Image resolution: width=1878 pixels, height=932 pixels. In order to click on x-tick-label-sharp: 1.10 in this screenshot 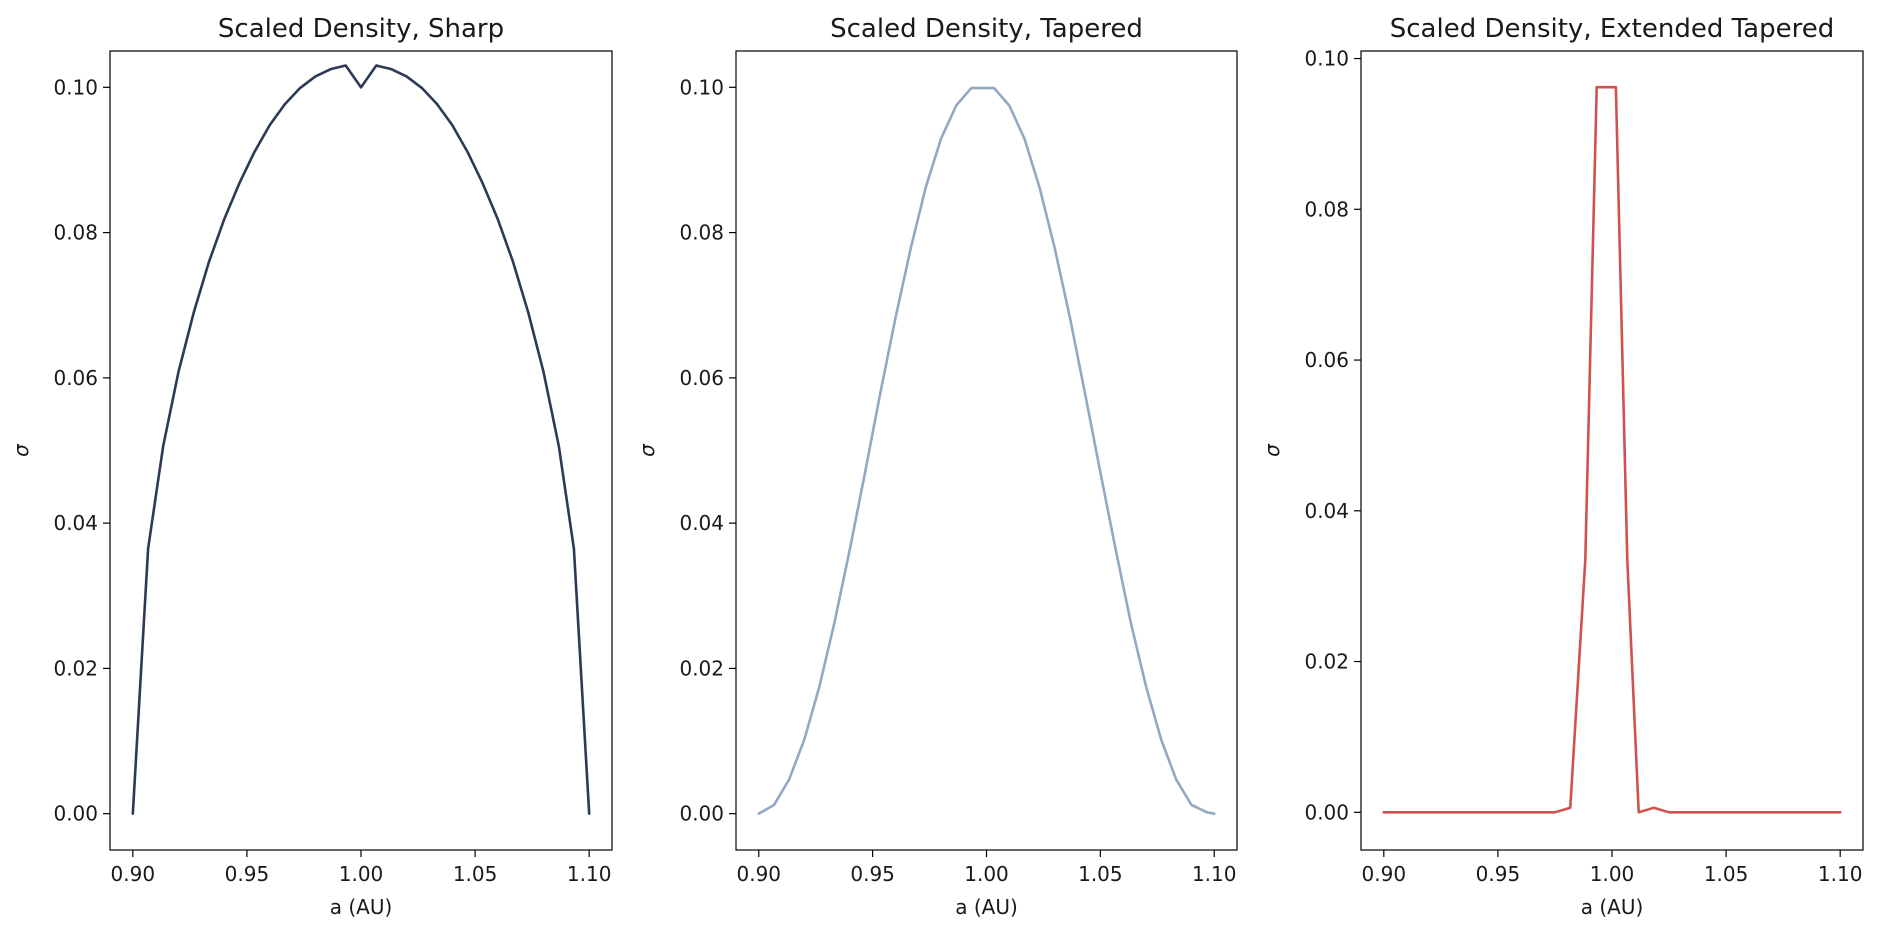, I will do `click(589, 874)`.